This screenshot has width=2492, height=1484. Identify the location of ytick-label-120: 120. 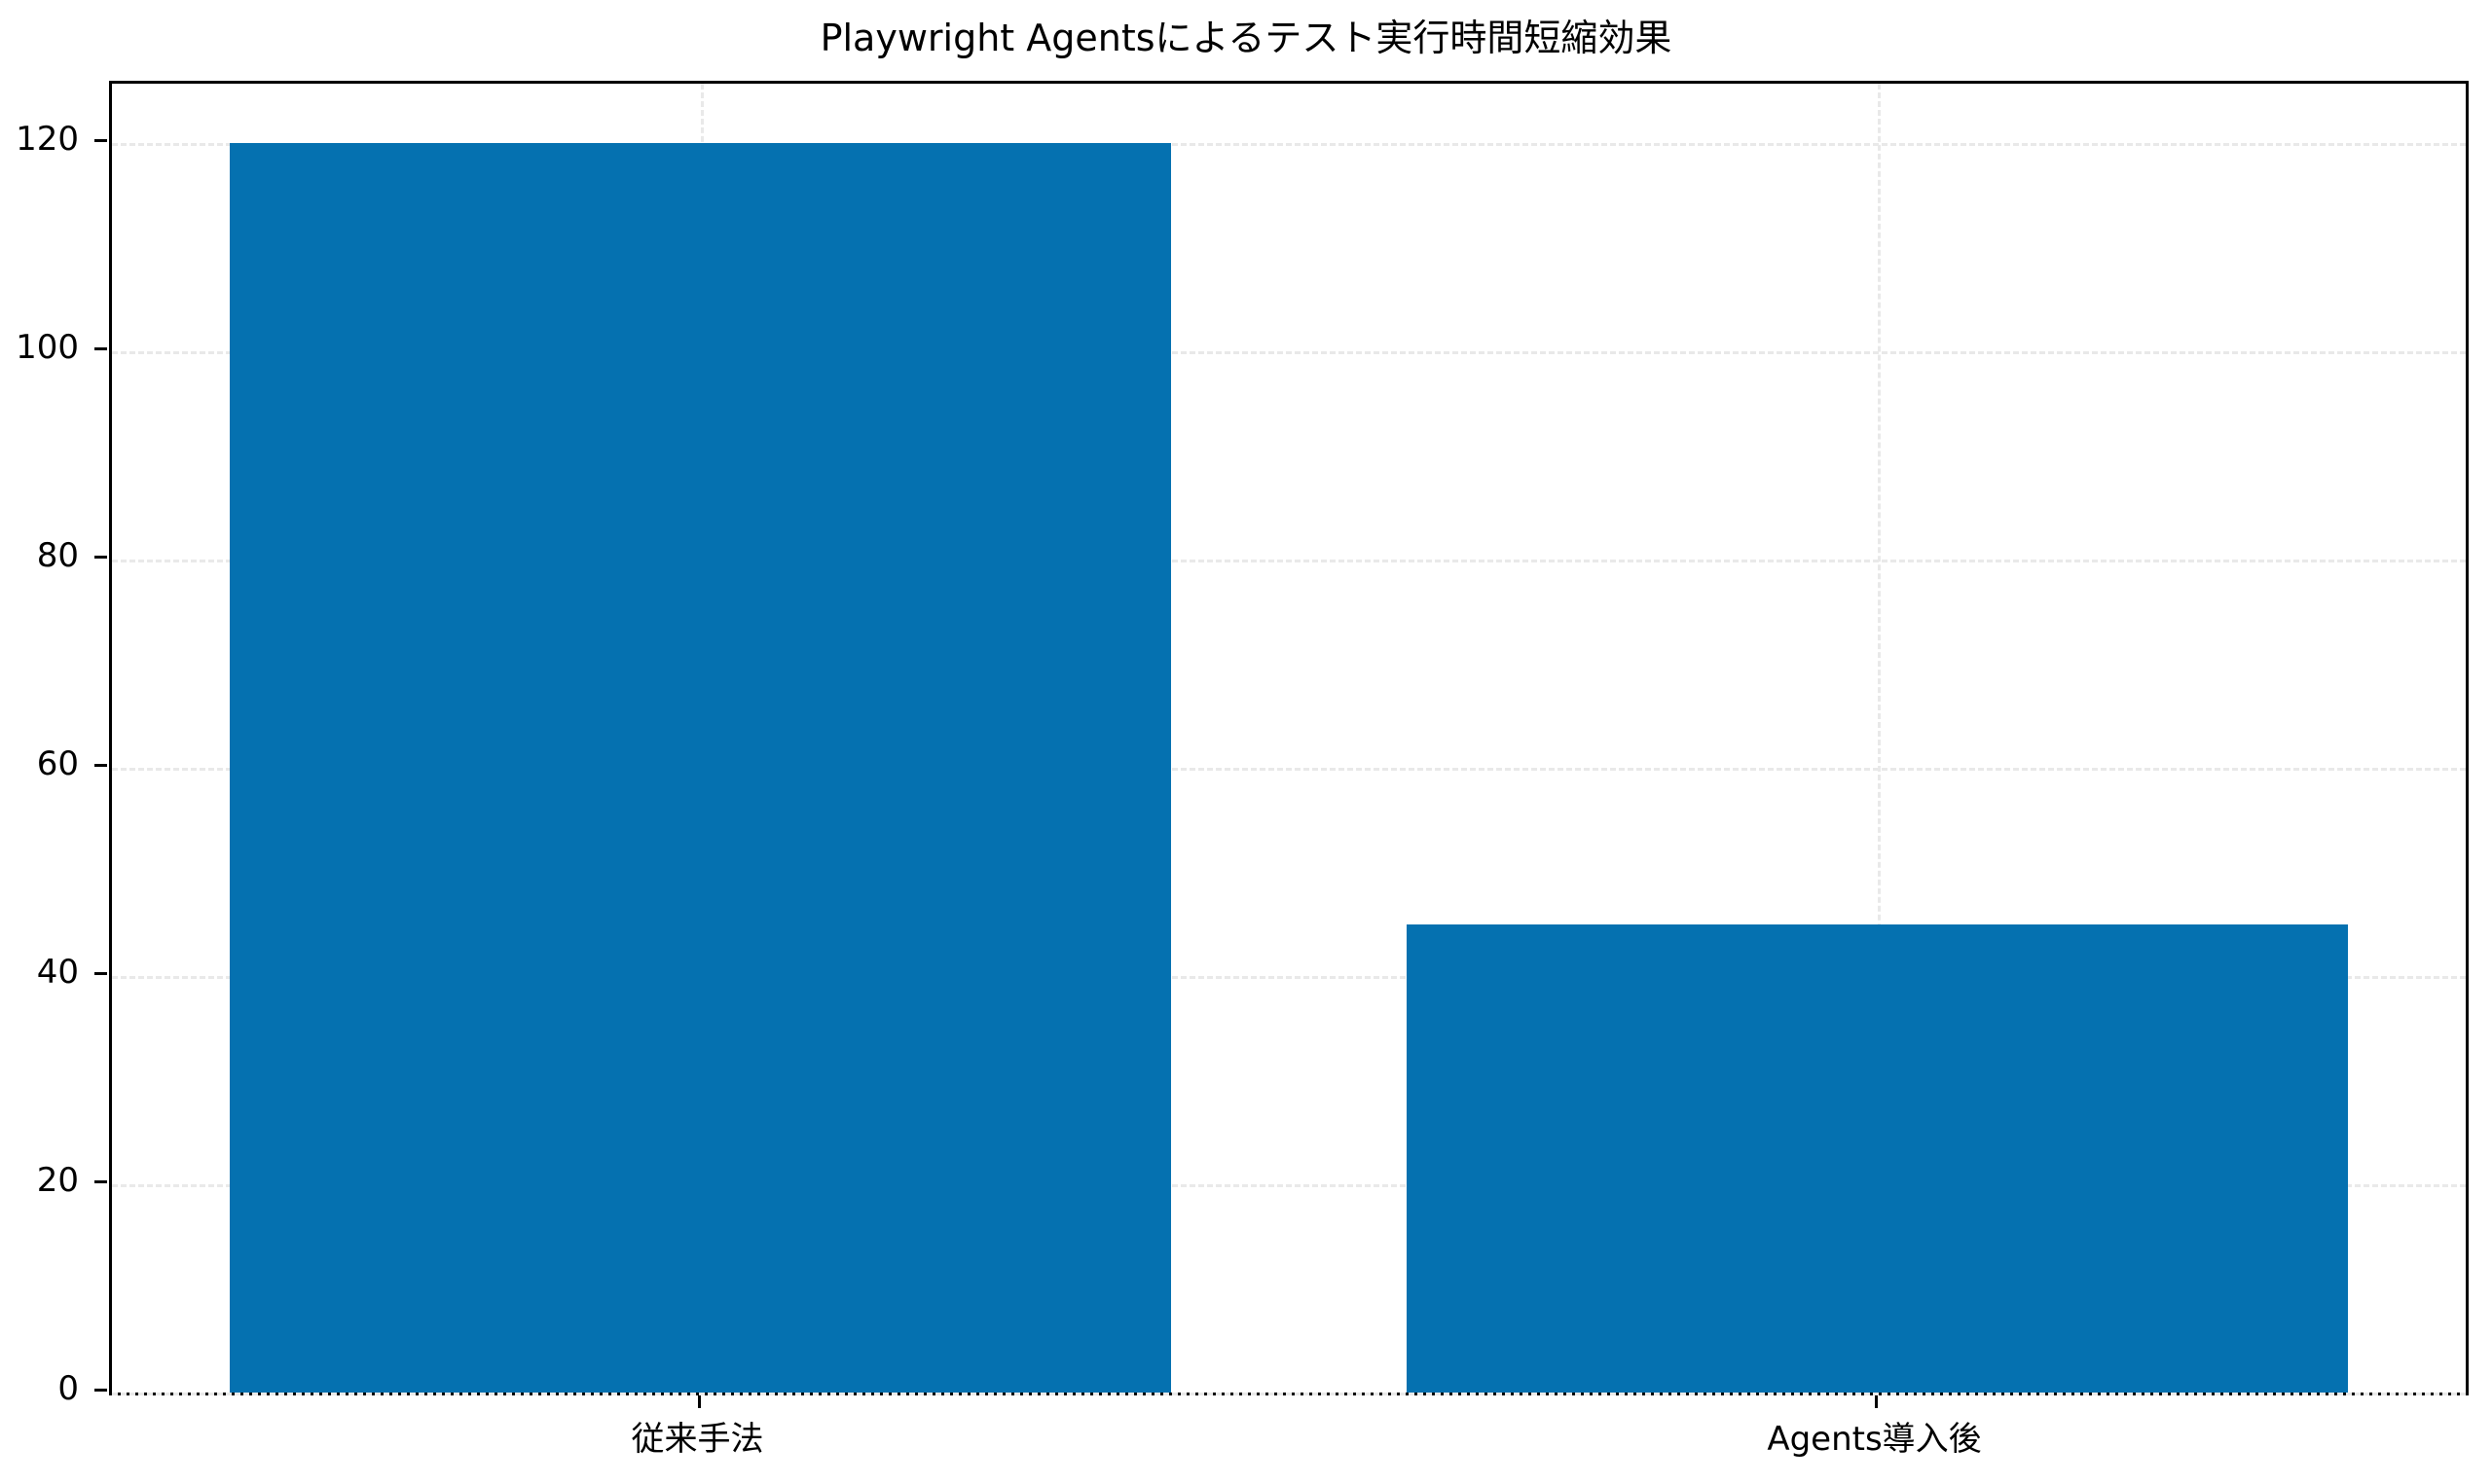
(47, 139).